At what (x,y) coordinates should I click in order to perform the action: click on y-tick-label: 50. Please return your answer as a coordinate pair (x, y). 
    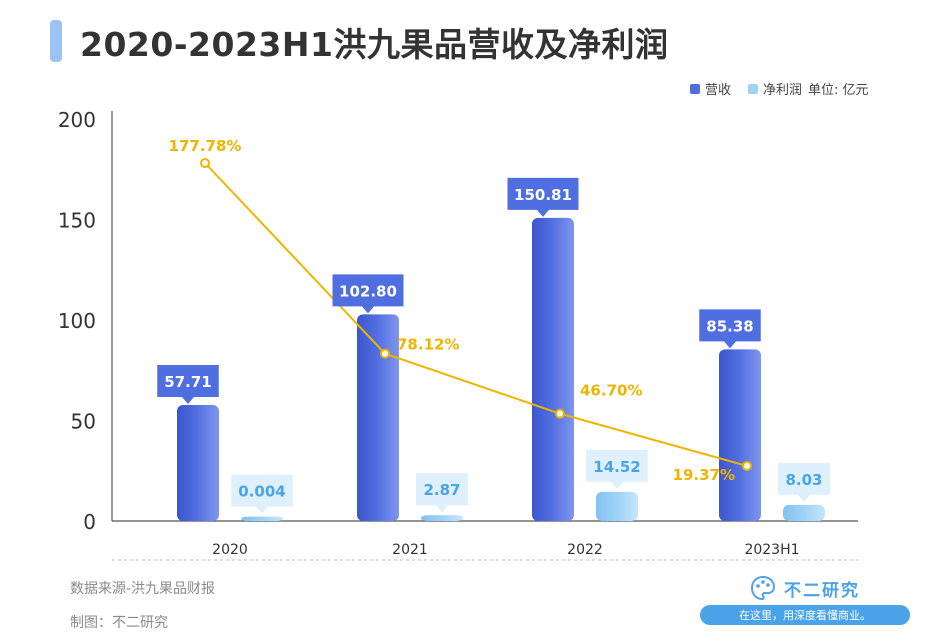
    Looking at the image, I should click on (83, 422).